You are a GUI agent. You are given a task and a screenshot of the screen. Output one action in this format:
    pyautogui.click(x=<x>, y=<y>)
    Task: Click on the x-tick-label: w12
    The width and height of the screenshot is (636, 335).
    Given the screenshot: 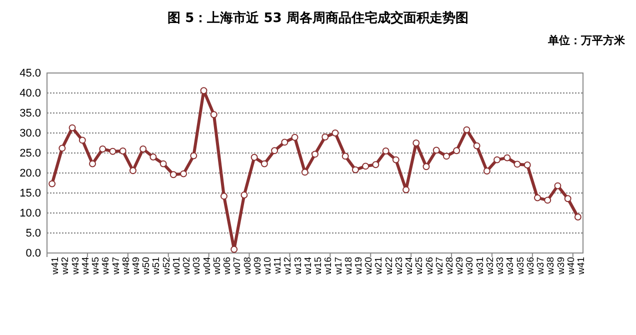 What is the action you would take?
    pyautogui.click(x=288, y=266)
    